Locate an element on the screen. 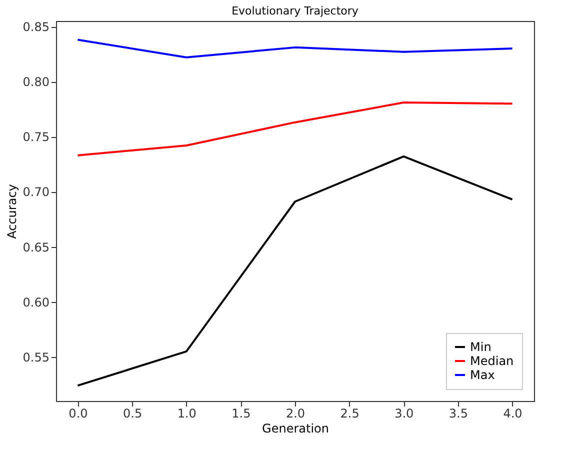  x-tick-label: 3.0 is located at coordinates (404, 413).